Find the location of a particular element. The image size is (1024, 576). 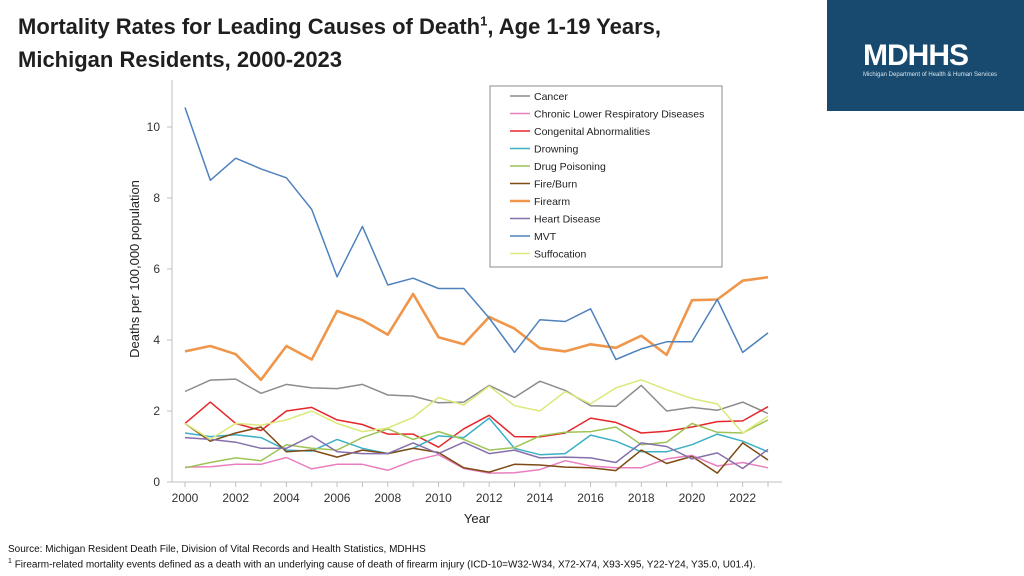

series-line-suffocation is located at coordinates (476, 410).